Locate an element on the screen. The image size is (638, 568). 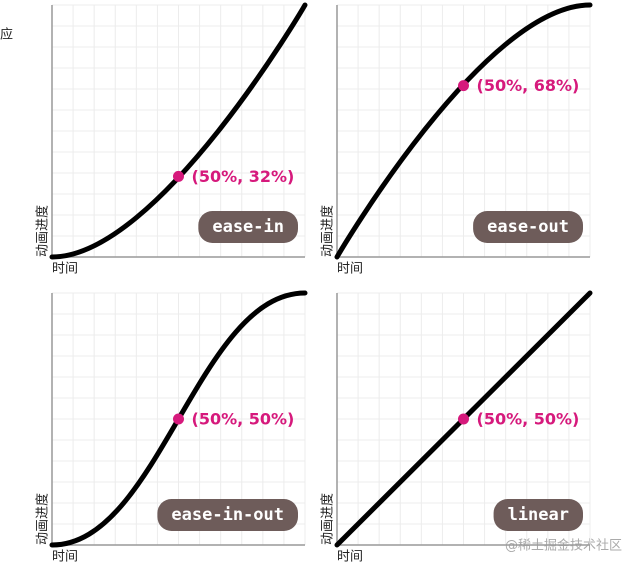
badge-text: ease-in is located at coordinates (248, 227).